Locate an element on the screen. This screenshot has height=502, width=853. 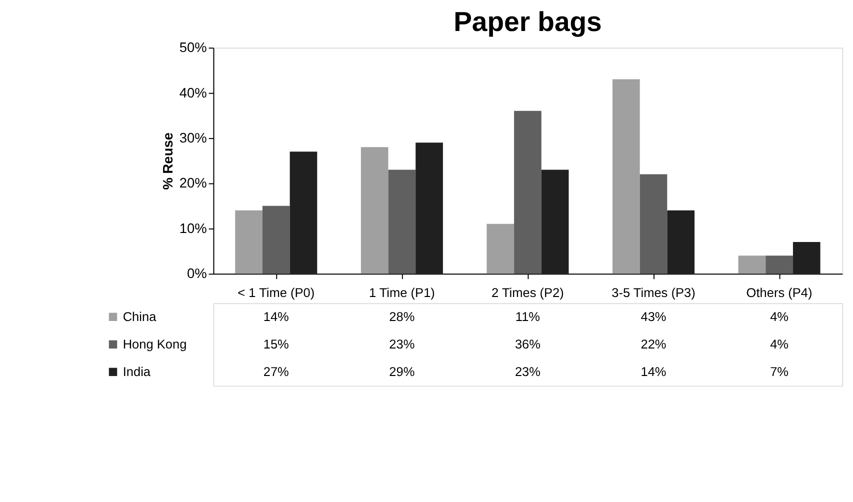
data-label: 29% is located at coordinates (402, 371).